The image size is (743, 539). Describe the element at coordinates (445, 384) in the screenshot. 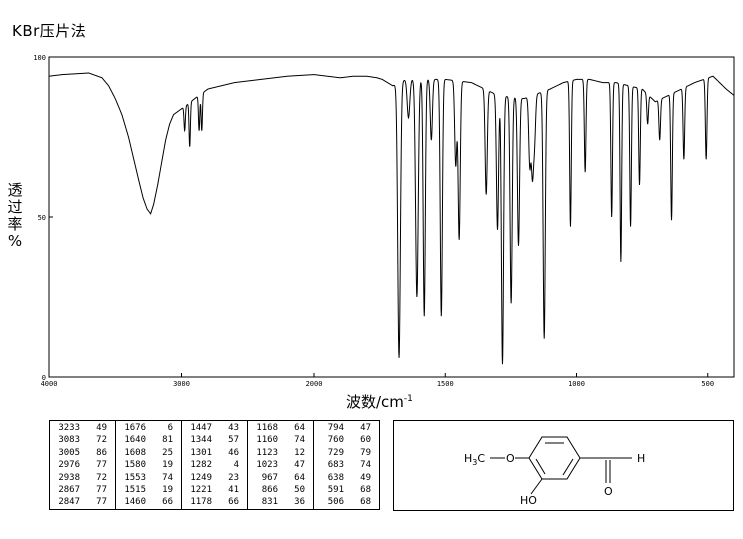

I see `x-tick-label: 1500` at that location.